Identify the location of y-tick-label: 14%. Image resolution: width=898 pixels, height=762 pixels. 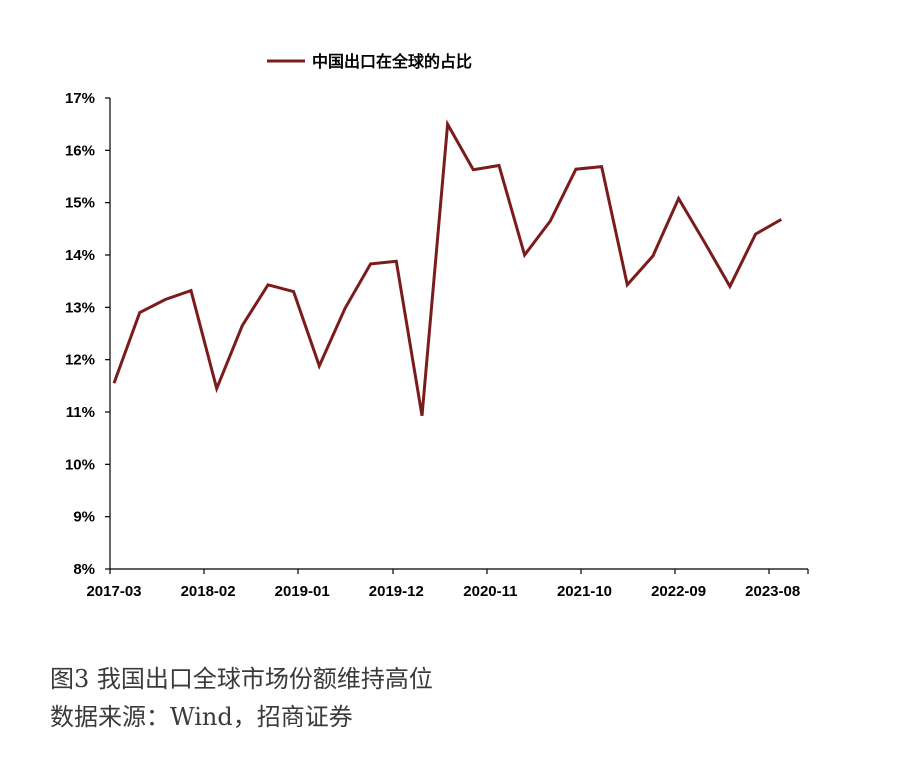
(80, 255).